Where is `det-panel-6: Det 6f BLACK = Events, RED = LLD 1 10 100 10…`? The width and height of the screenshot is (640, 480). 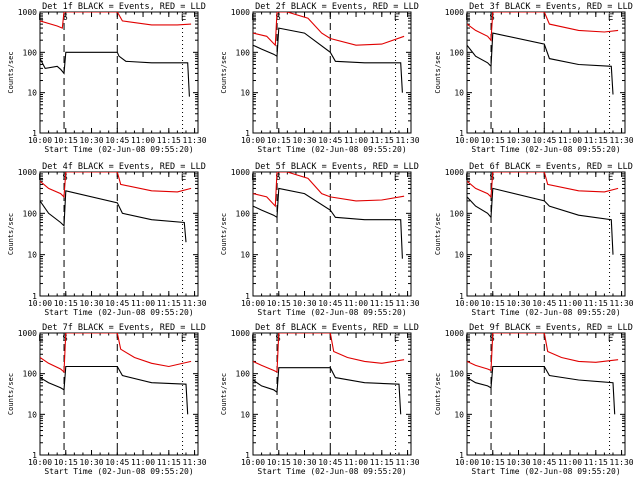 det-panel-6: Det 6f BLACK = Events, RED = LLD 1 10 100 10… is located at coordinates (534, 239).